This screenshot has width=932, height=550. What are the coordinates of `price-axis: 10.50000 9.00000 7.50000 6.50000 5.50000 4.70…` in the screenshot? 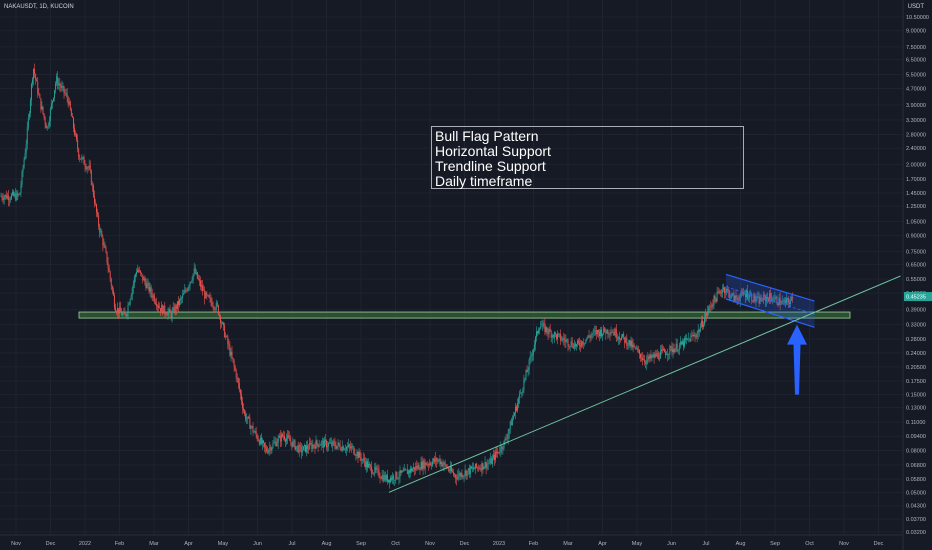 It's located at (917, 275).